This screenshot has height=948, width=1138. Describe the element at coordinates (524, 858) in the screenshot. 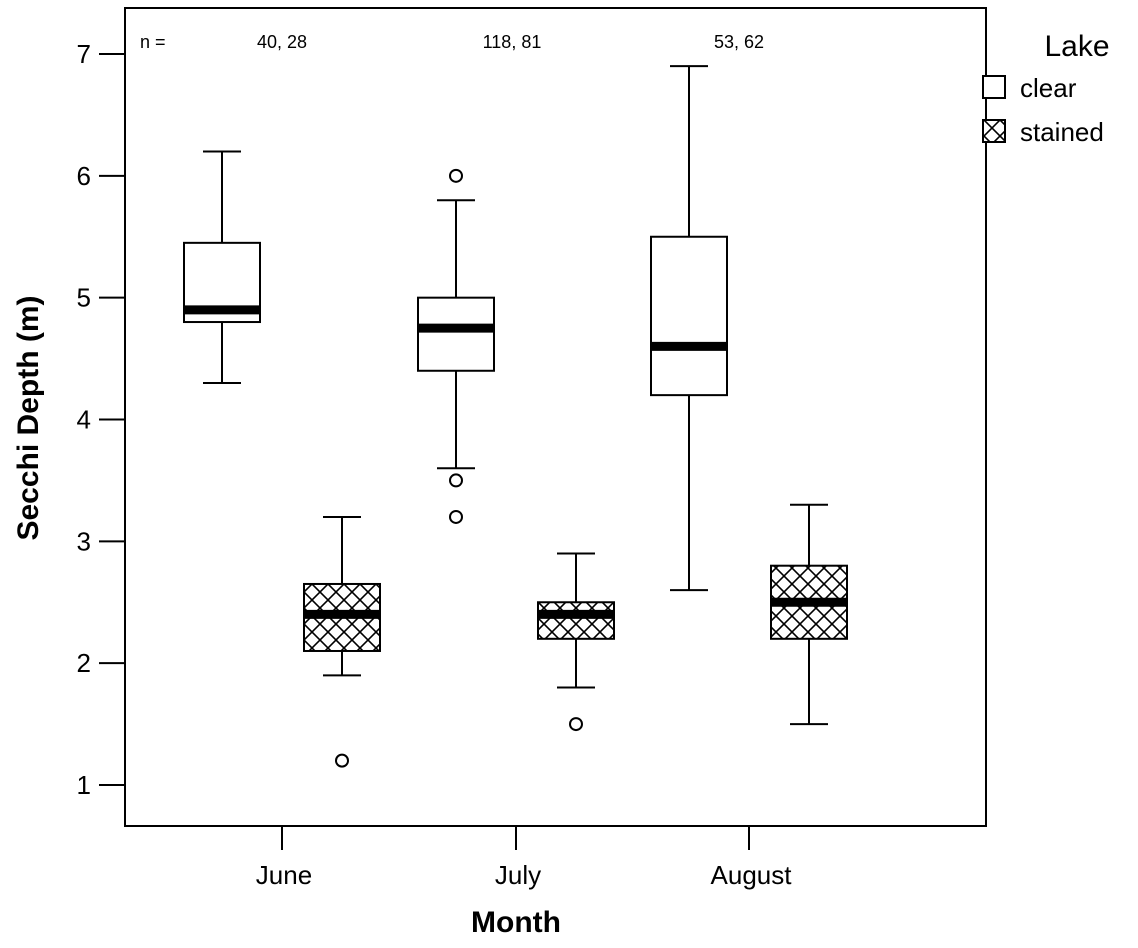

I see `x-axis: June July August` at that location.